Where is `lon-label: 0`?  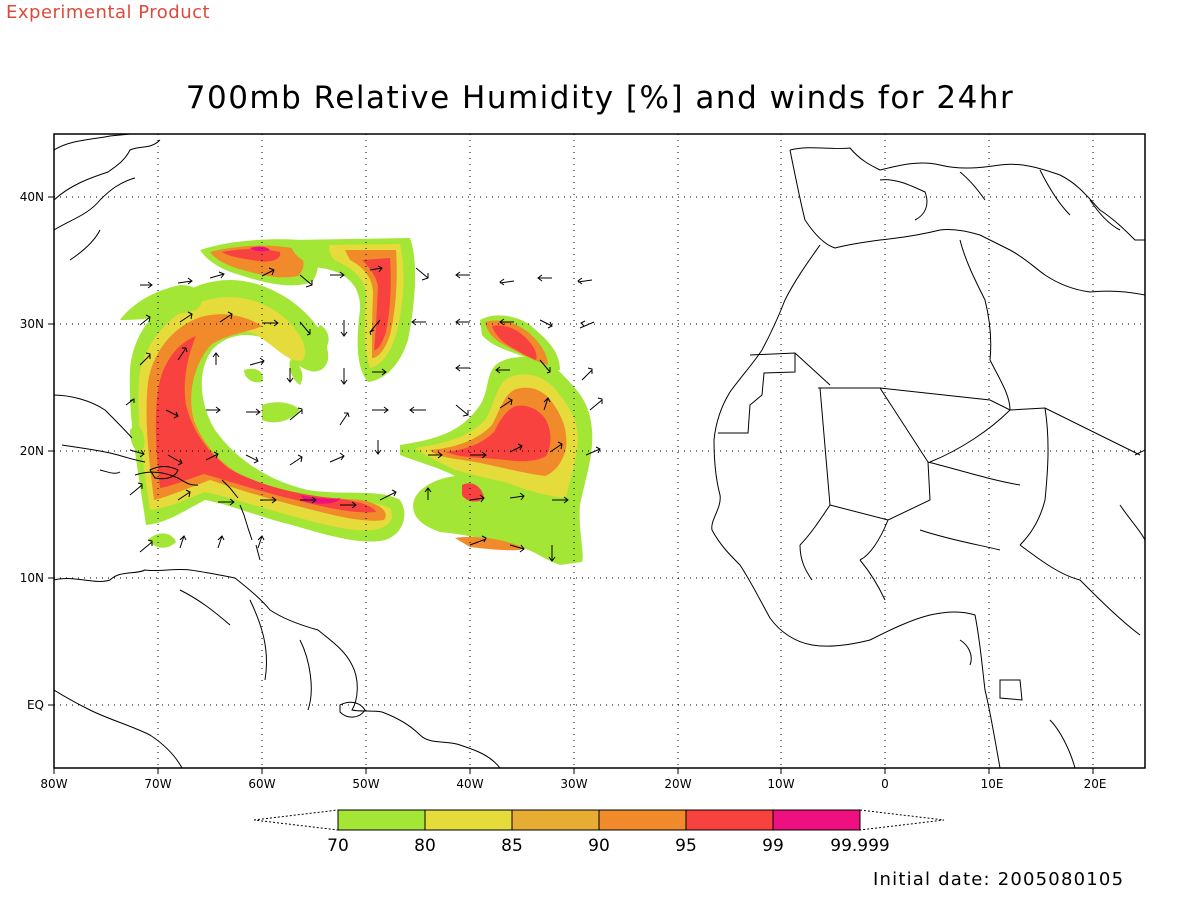 lon-label: 0 is located at coordinates (885, 784).